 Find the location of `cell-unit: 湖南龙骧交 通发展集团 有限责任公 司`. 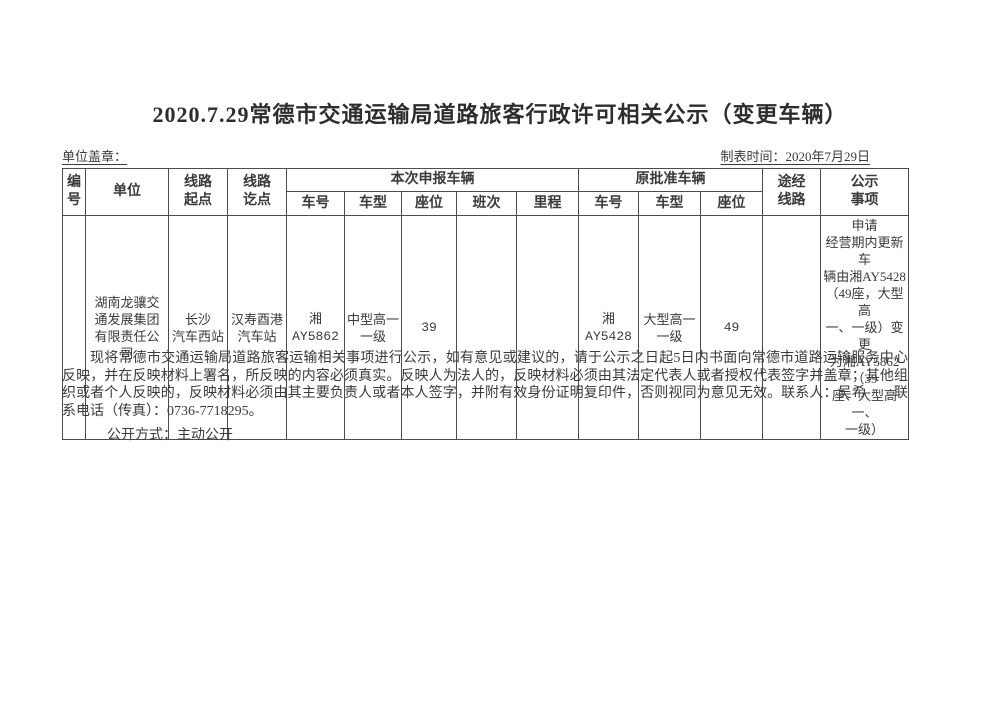

cell-unit: 湖南龙骧交 通发展集团 有限责任公 司 is located at coordinates (127, 327).